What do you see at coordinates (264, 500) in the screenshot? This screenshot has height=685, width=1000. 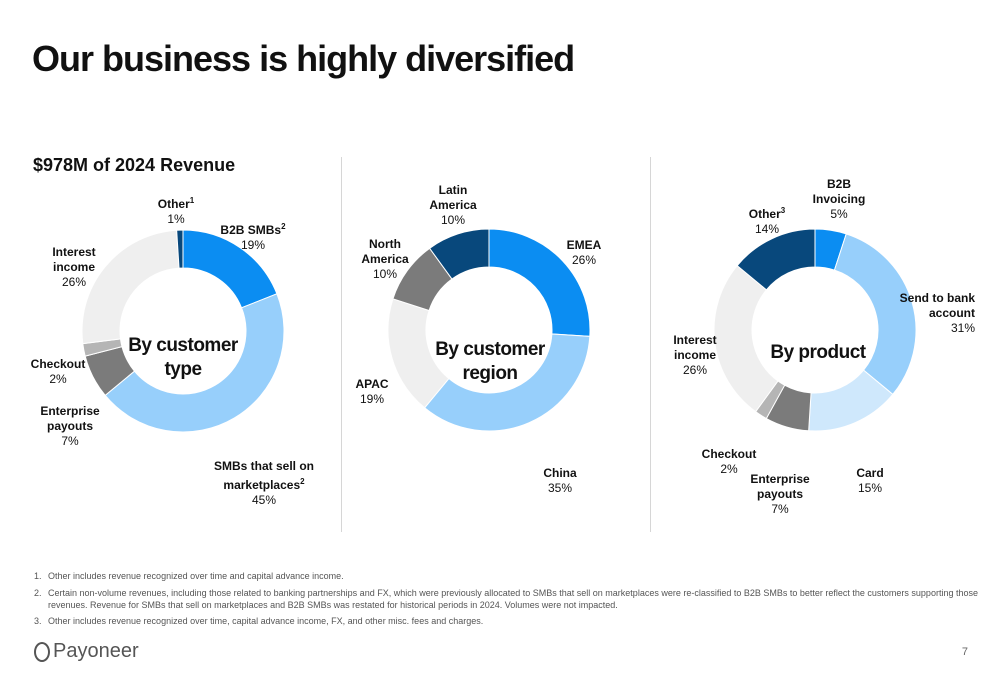 I see `slice-label-value: 45%` at bounding box center [264, 500].